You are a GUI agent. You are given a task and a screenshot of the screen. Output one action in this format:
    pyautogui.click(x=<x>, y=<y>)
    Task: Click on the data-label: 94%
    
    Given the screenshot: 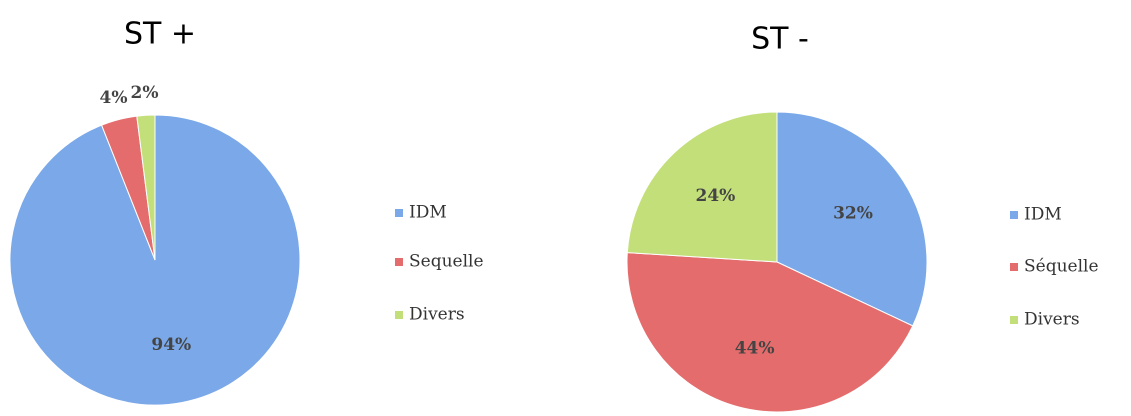 What is the action you would take?
    pyautogui.click(x=171, y=345)
    